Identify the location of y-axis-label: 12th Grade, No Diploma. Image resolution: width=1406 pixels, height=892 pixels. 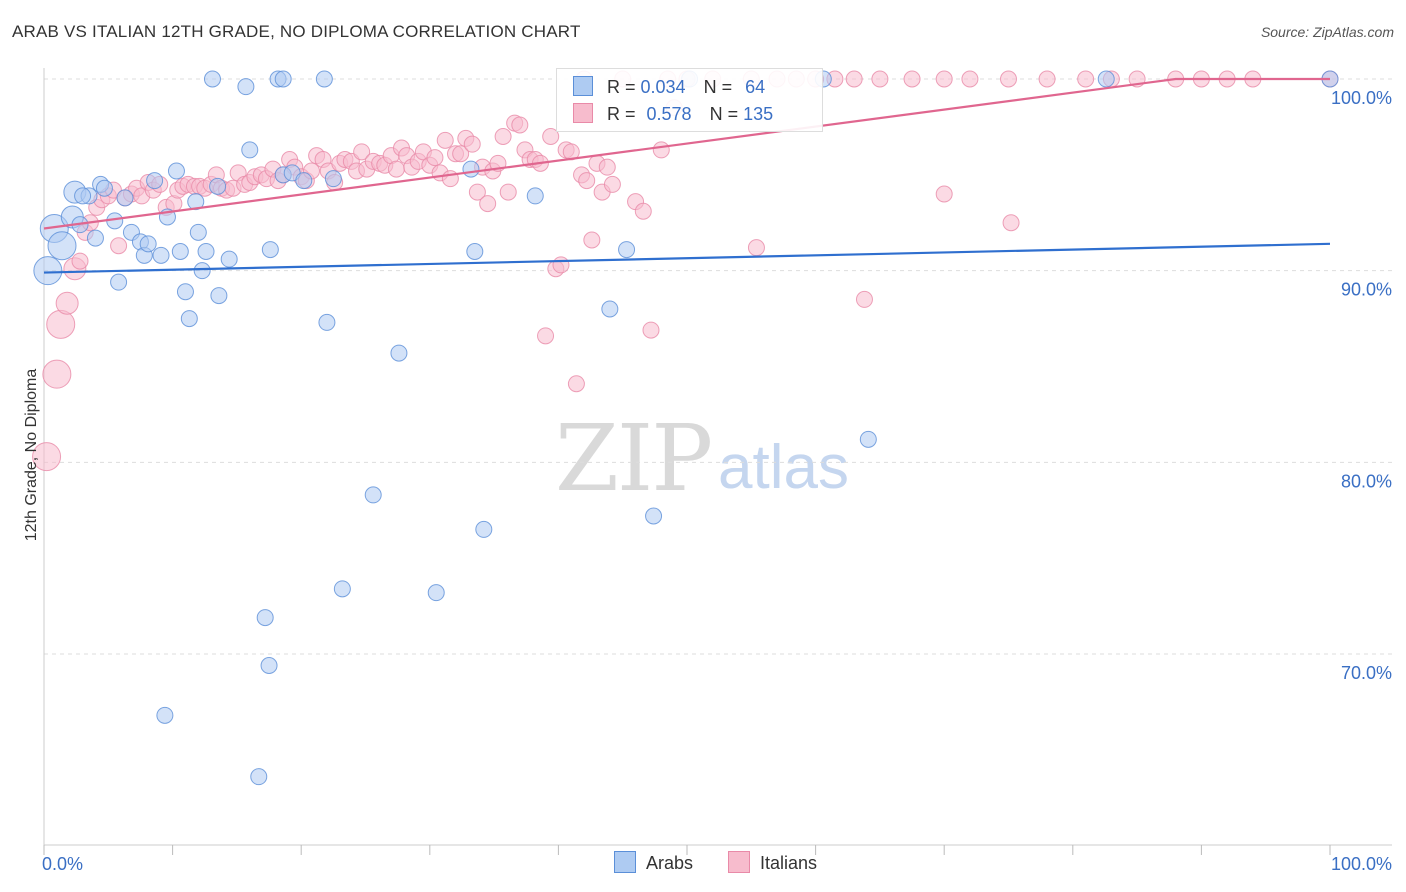
(31, 455).